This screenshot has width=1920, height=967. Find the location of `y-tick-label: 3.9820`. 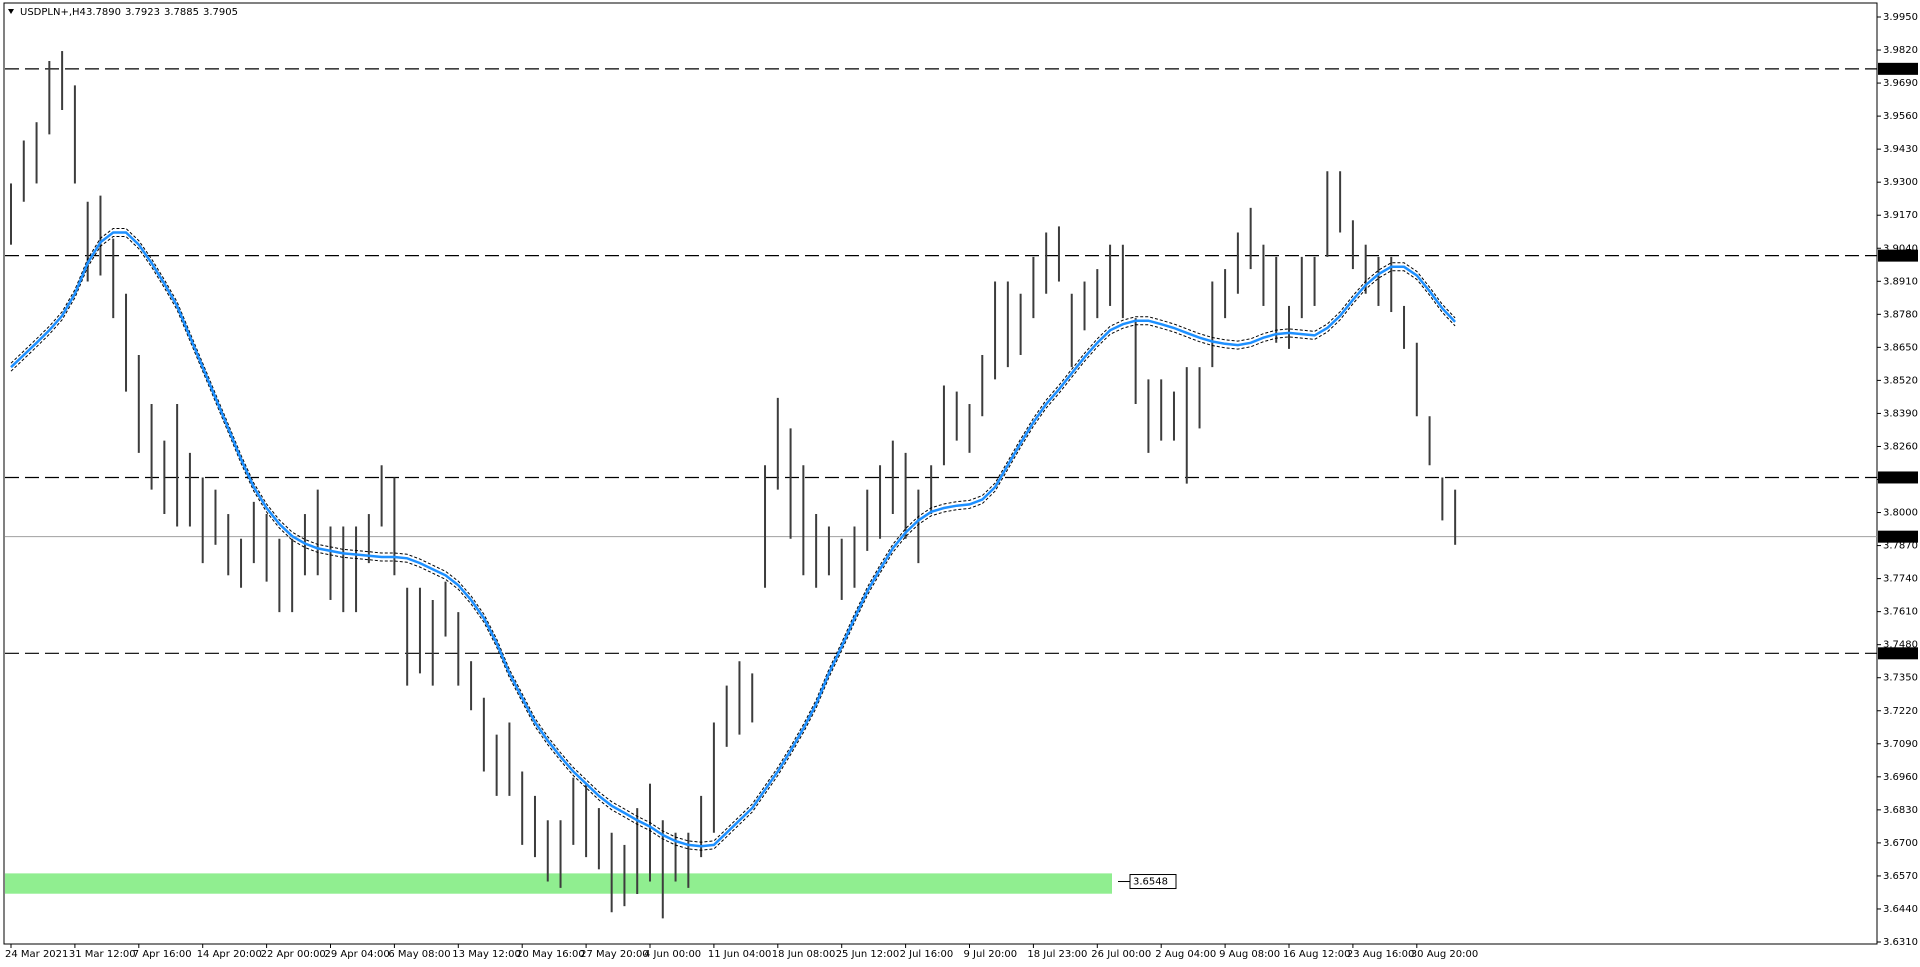

y-tick-label: 3.9820 is located at coordinates (1900, 50).